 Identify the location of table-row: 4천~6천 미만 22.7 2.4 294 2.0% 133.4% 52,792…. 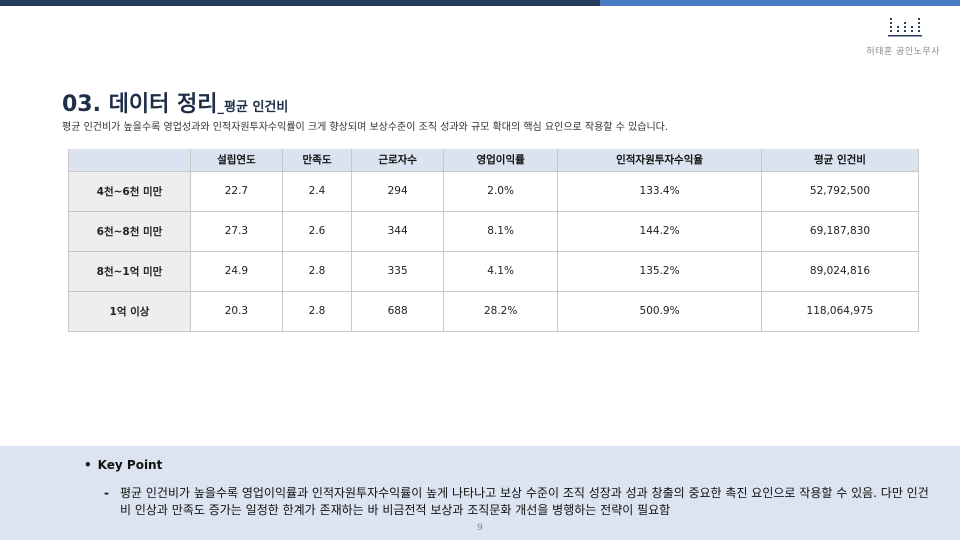
(494, 191).